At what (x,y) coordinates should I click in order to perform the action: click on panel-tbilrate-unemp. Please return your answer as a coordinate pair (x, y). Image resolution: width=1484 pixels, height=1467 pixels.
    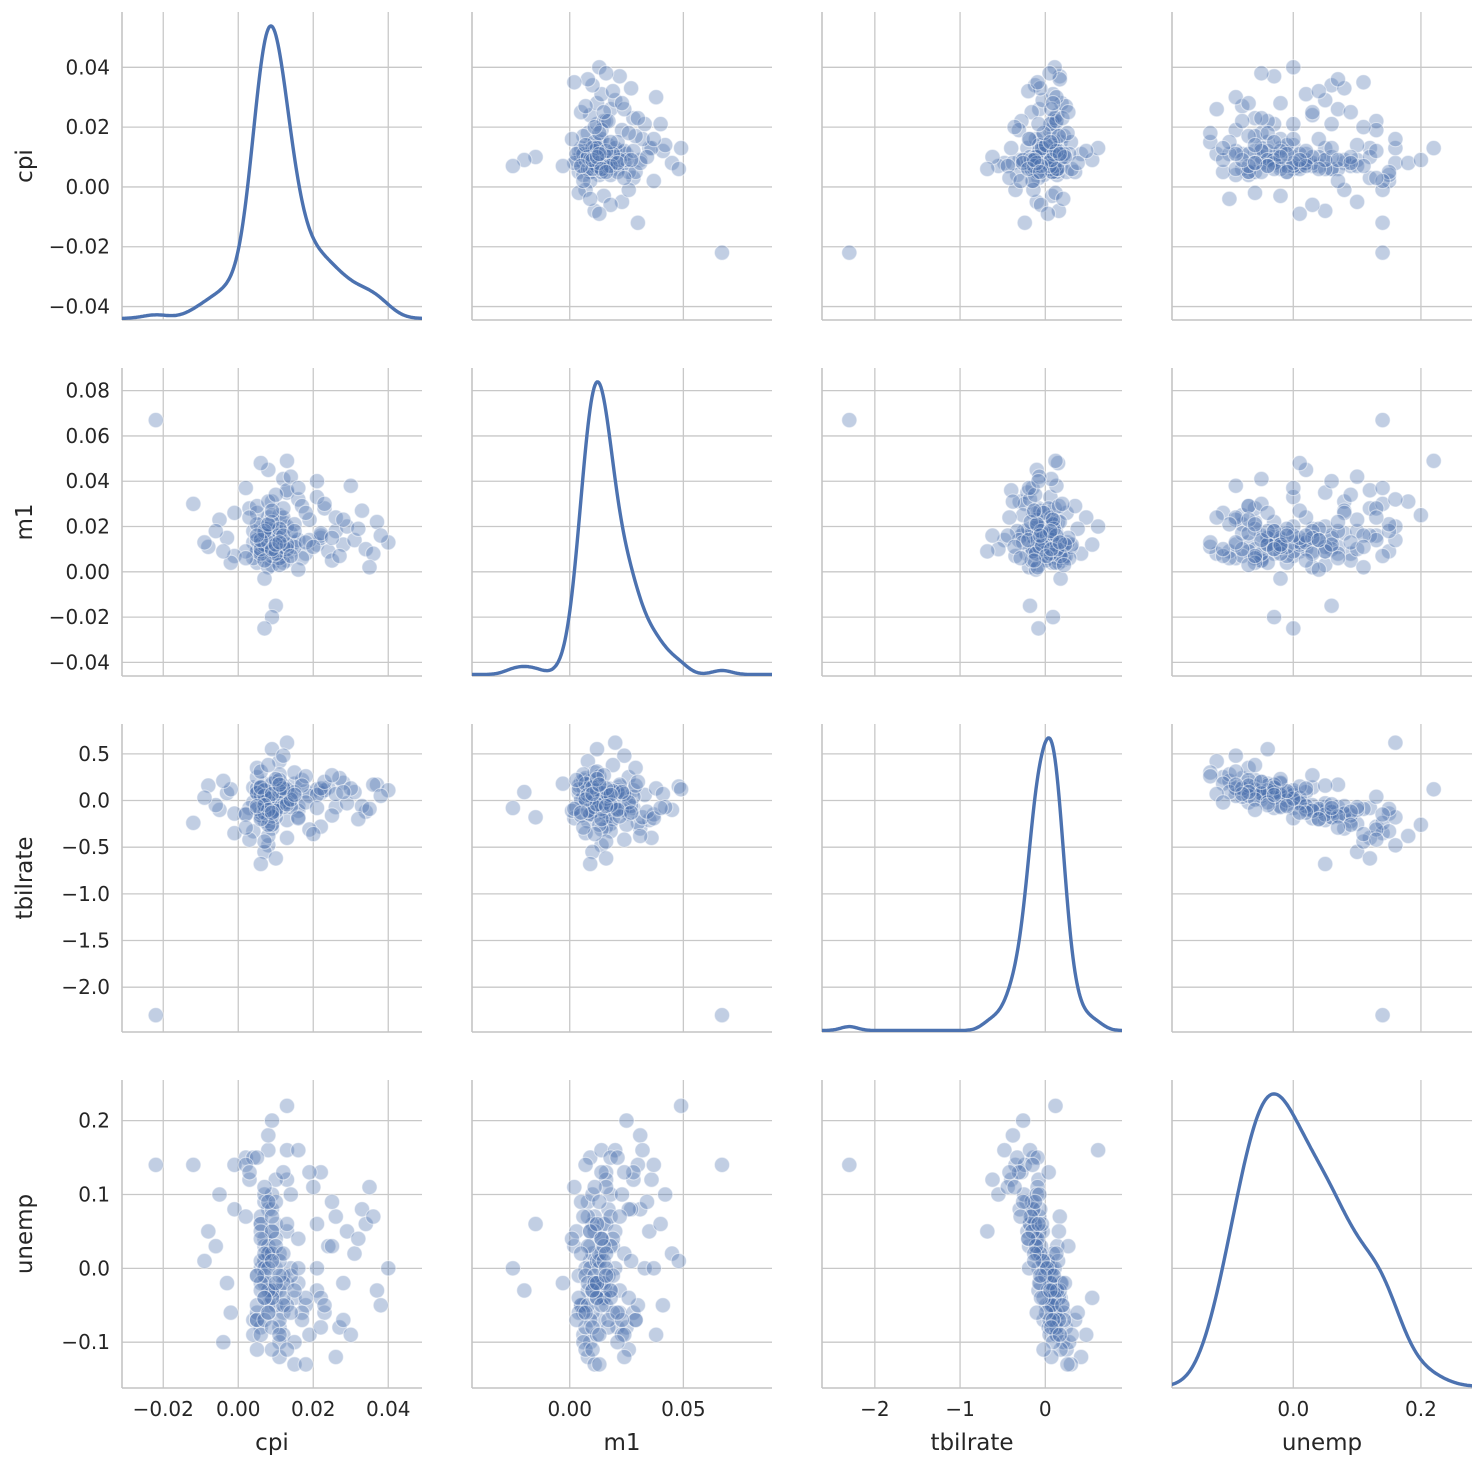
    Looking at the image, I should click on (1321, 878).